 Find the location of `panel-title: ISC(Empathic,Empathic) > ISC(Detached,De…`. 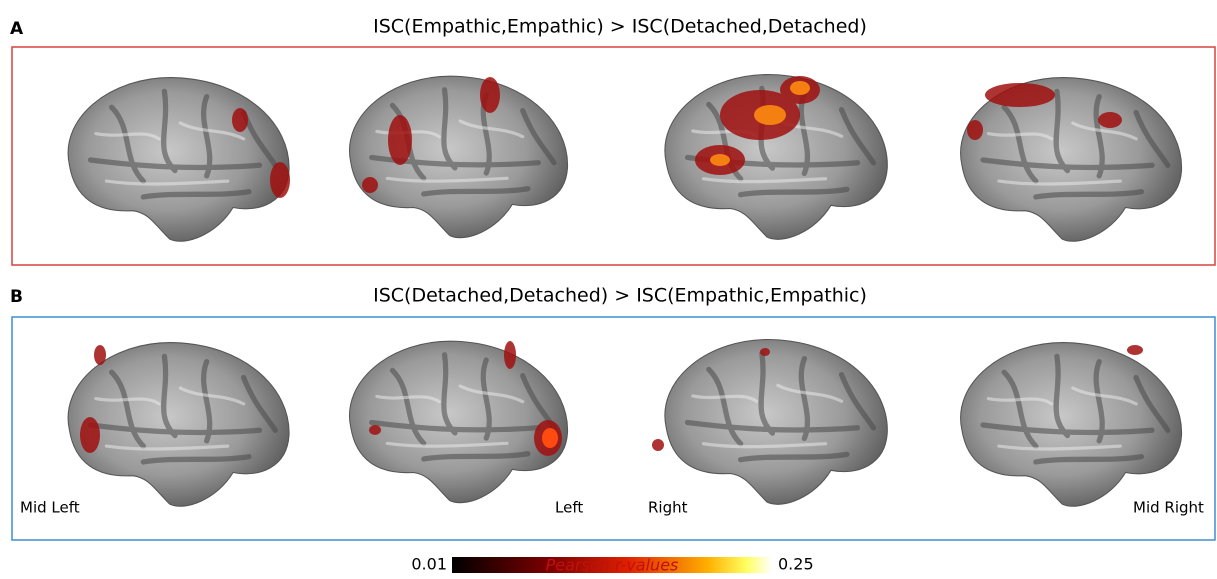

panel-title: ISC(Empathic,Empathic) > ISC(Detached,De… is located at coordinates (620, 27).